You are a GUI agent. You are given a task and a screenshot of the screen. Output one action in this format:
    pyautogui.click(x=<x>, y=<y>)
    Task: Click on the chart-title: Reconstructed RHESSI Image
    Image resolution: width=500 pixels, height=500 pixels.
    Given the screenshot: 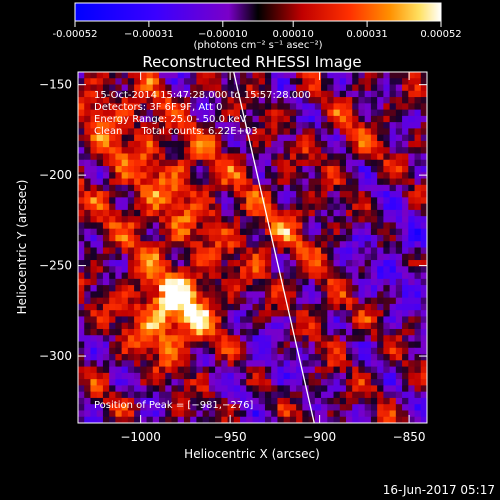 What is the action you would take?
    pyautogui.click(x=251, y=62)
    